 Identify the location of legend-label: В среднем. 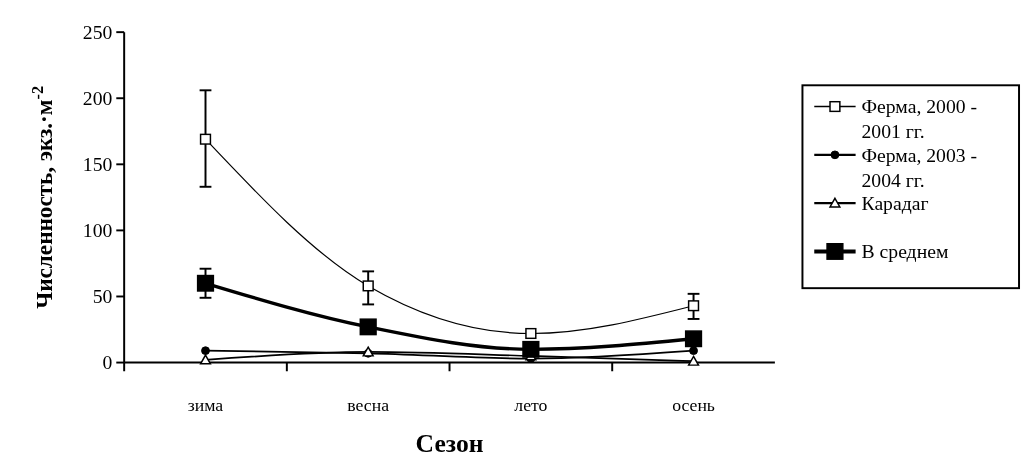
(905, 252).